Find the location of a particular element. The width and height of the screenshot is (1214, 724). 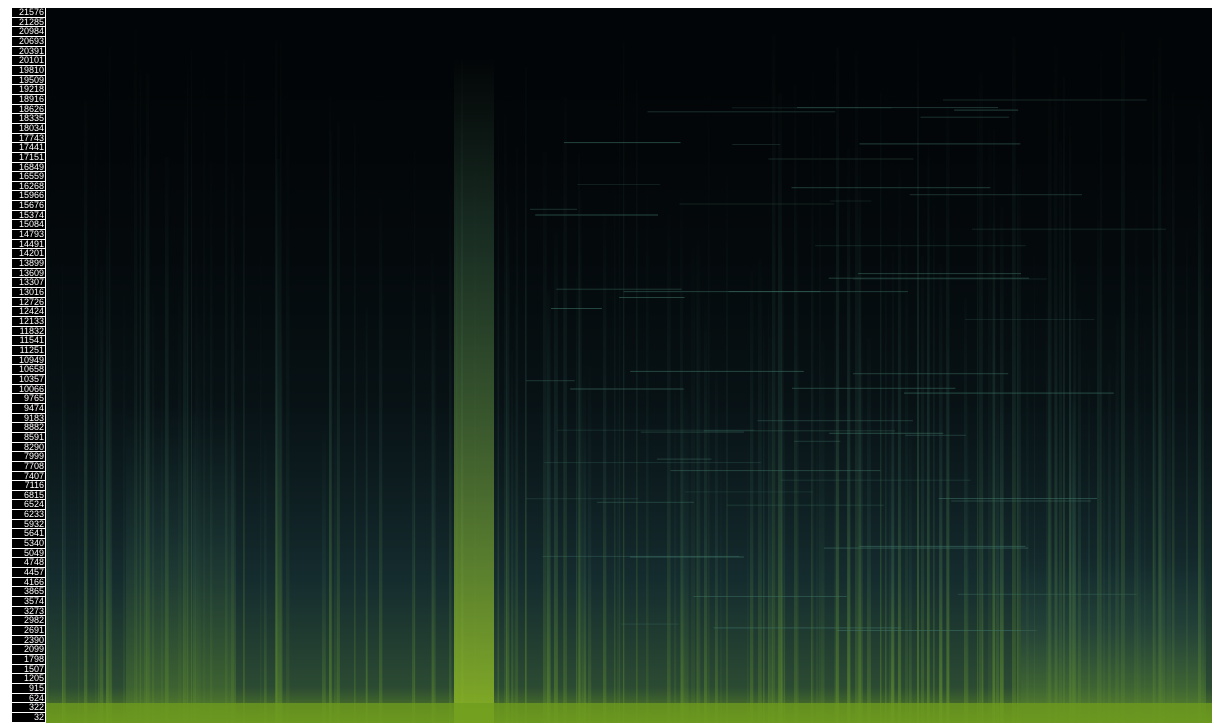

frequency-tick-label: 5641 is located at coordinates (28, 534).